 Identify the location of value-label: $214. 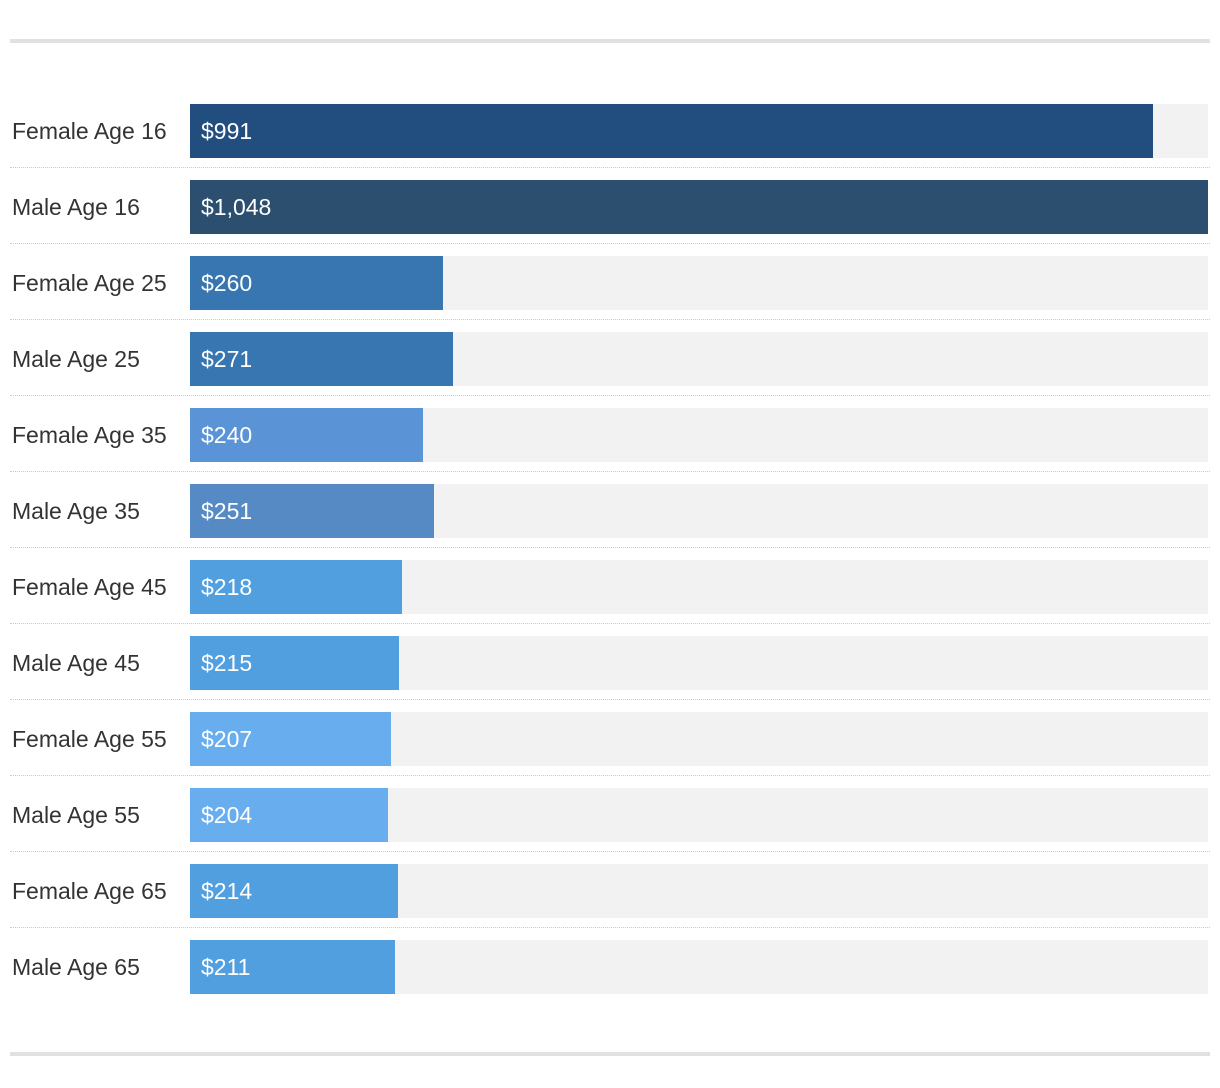
(227, 891).